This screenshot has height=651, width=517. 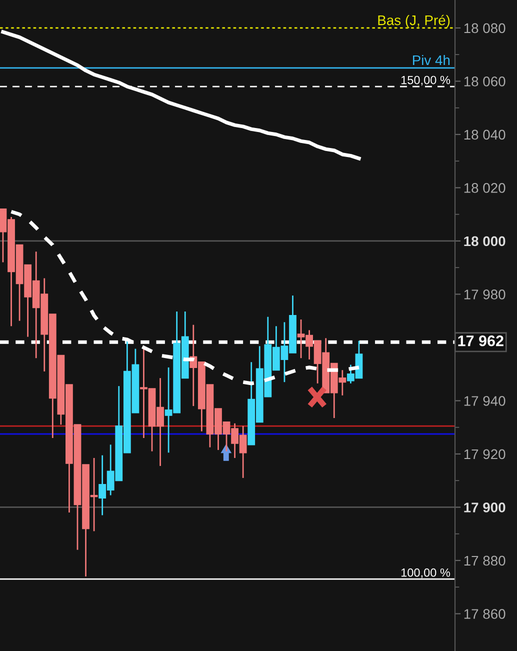 What do you see at coordinates (485, 135) in the screenshot?
I see `y-tick-label: 18 040` at bounding box center [485, 135].